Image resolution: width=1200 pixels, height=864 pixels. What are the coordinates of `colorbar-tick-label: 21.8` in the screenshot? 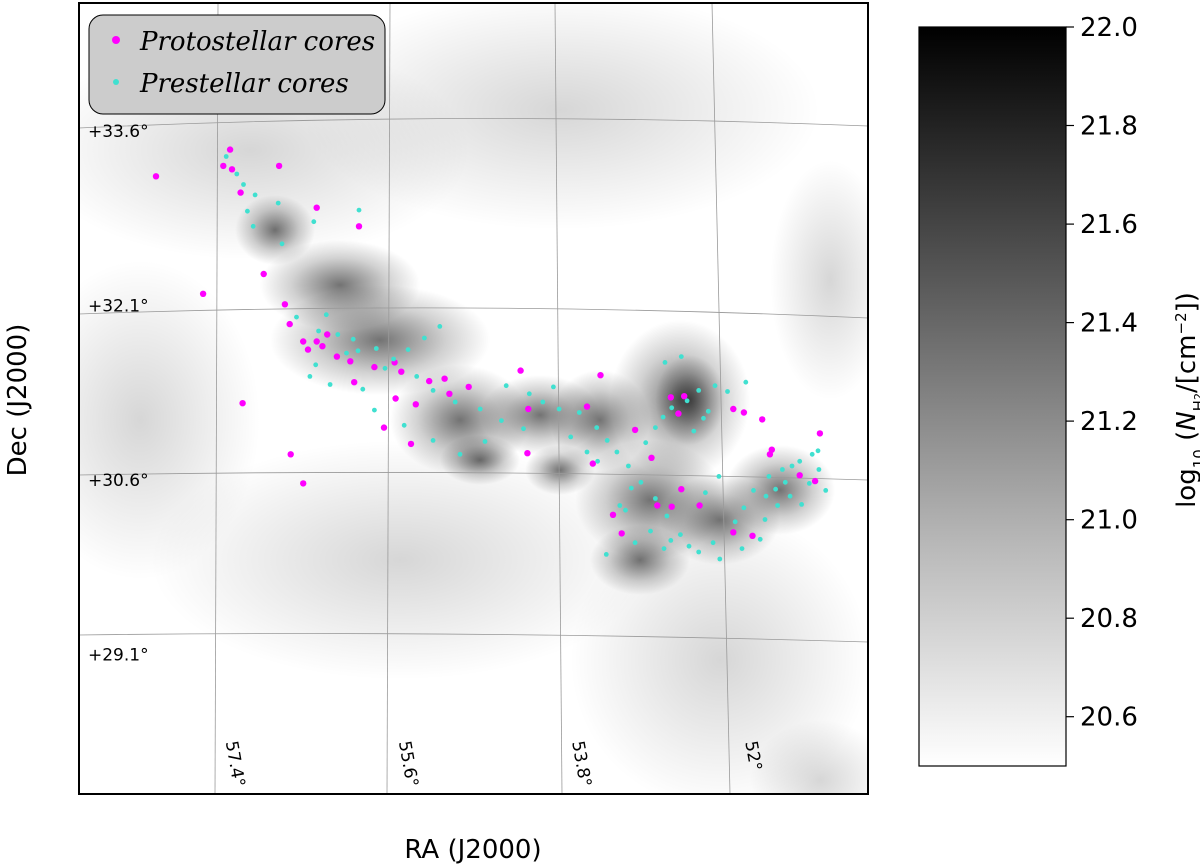 It's located at (1109, 127).